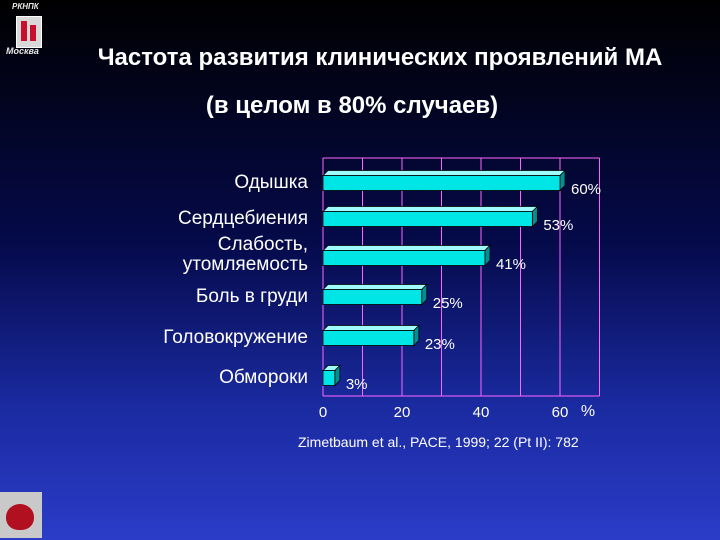  What do you see at coordinates (448, 303) in the screenshot?
I see `data-label: 25%` at bounding box center [448, 303].